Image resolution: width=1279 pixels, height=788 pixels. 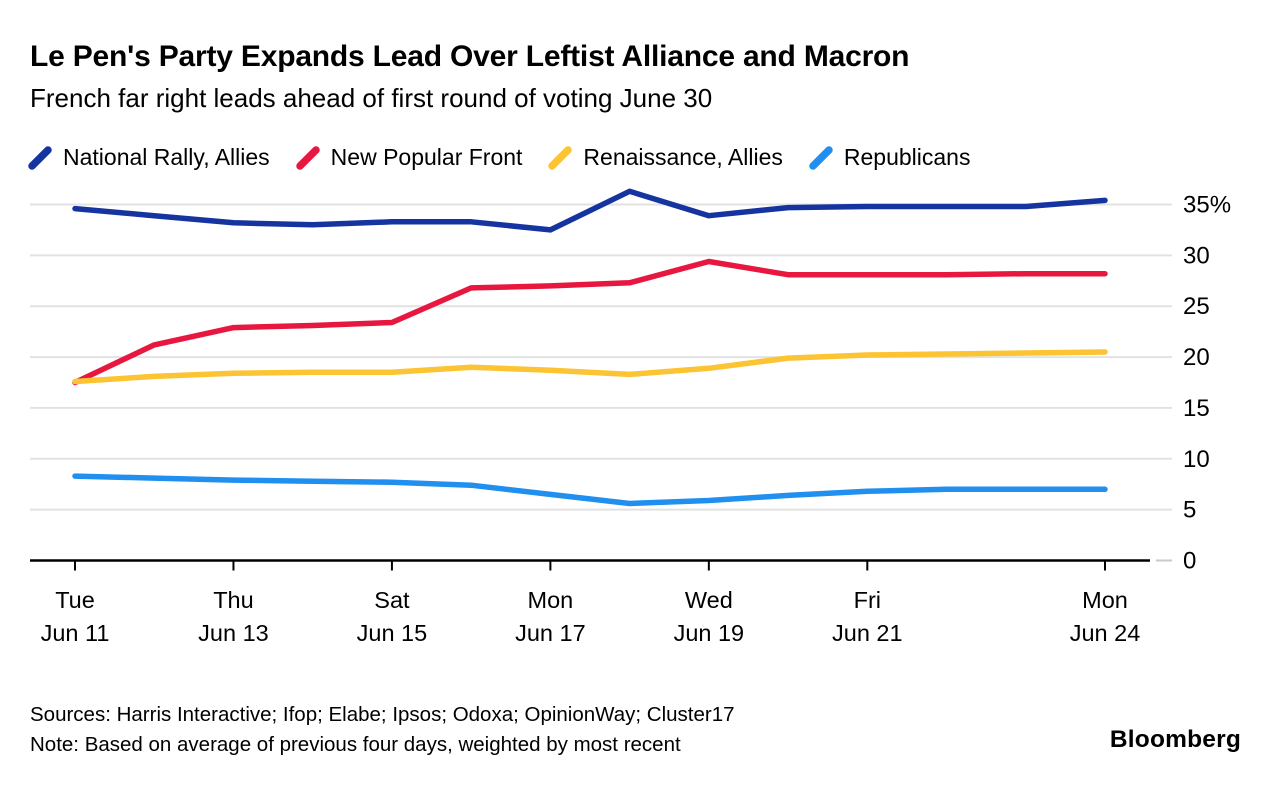 What do you see at coordinates (233, 600) in the screenshot?
I see `x-axis-label-day: Thu` at bounding box center [233, 600].